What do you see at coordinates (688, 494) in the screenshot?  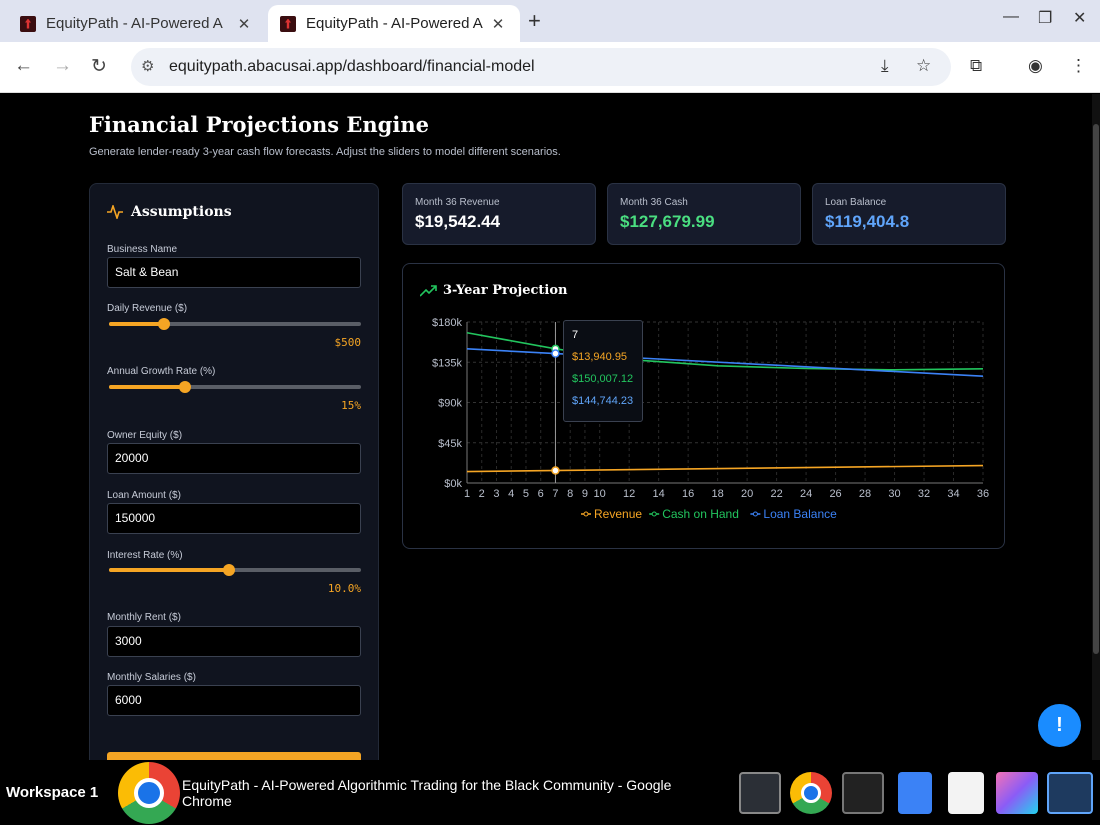 I see `x-tick-label: 16` at bounding box center [688, 494].